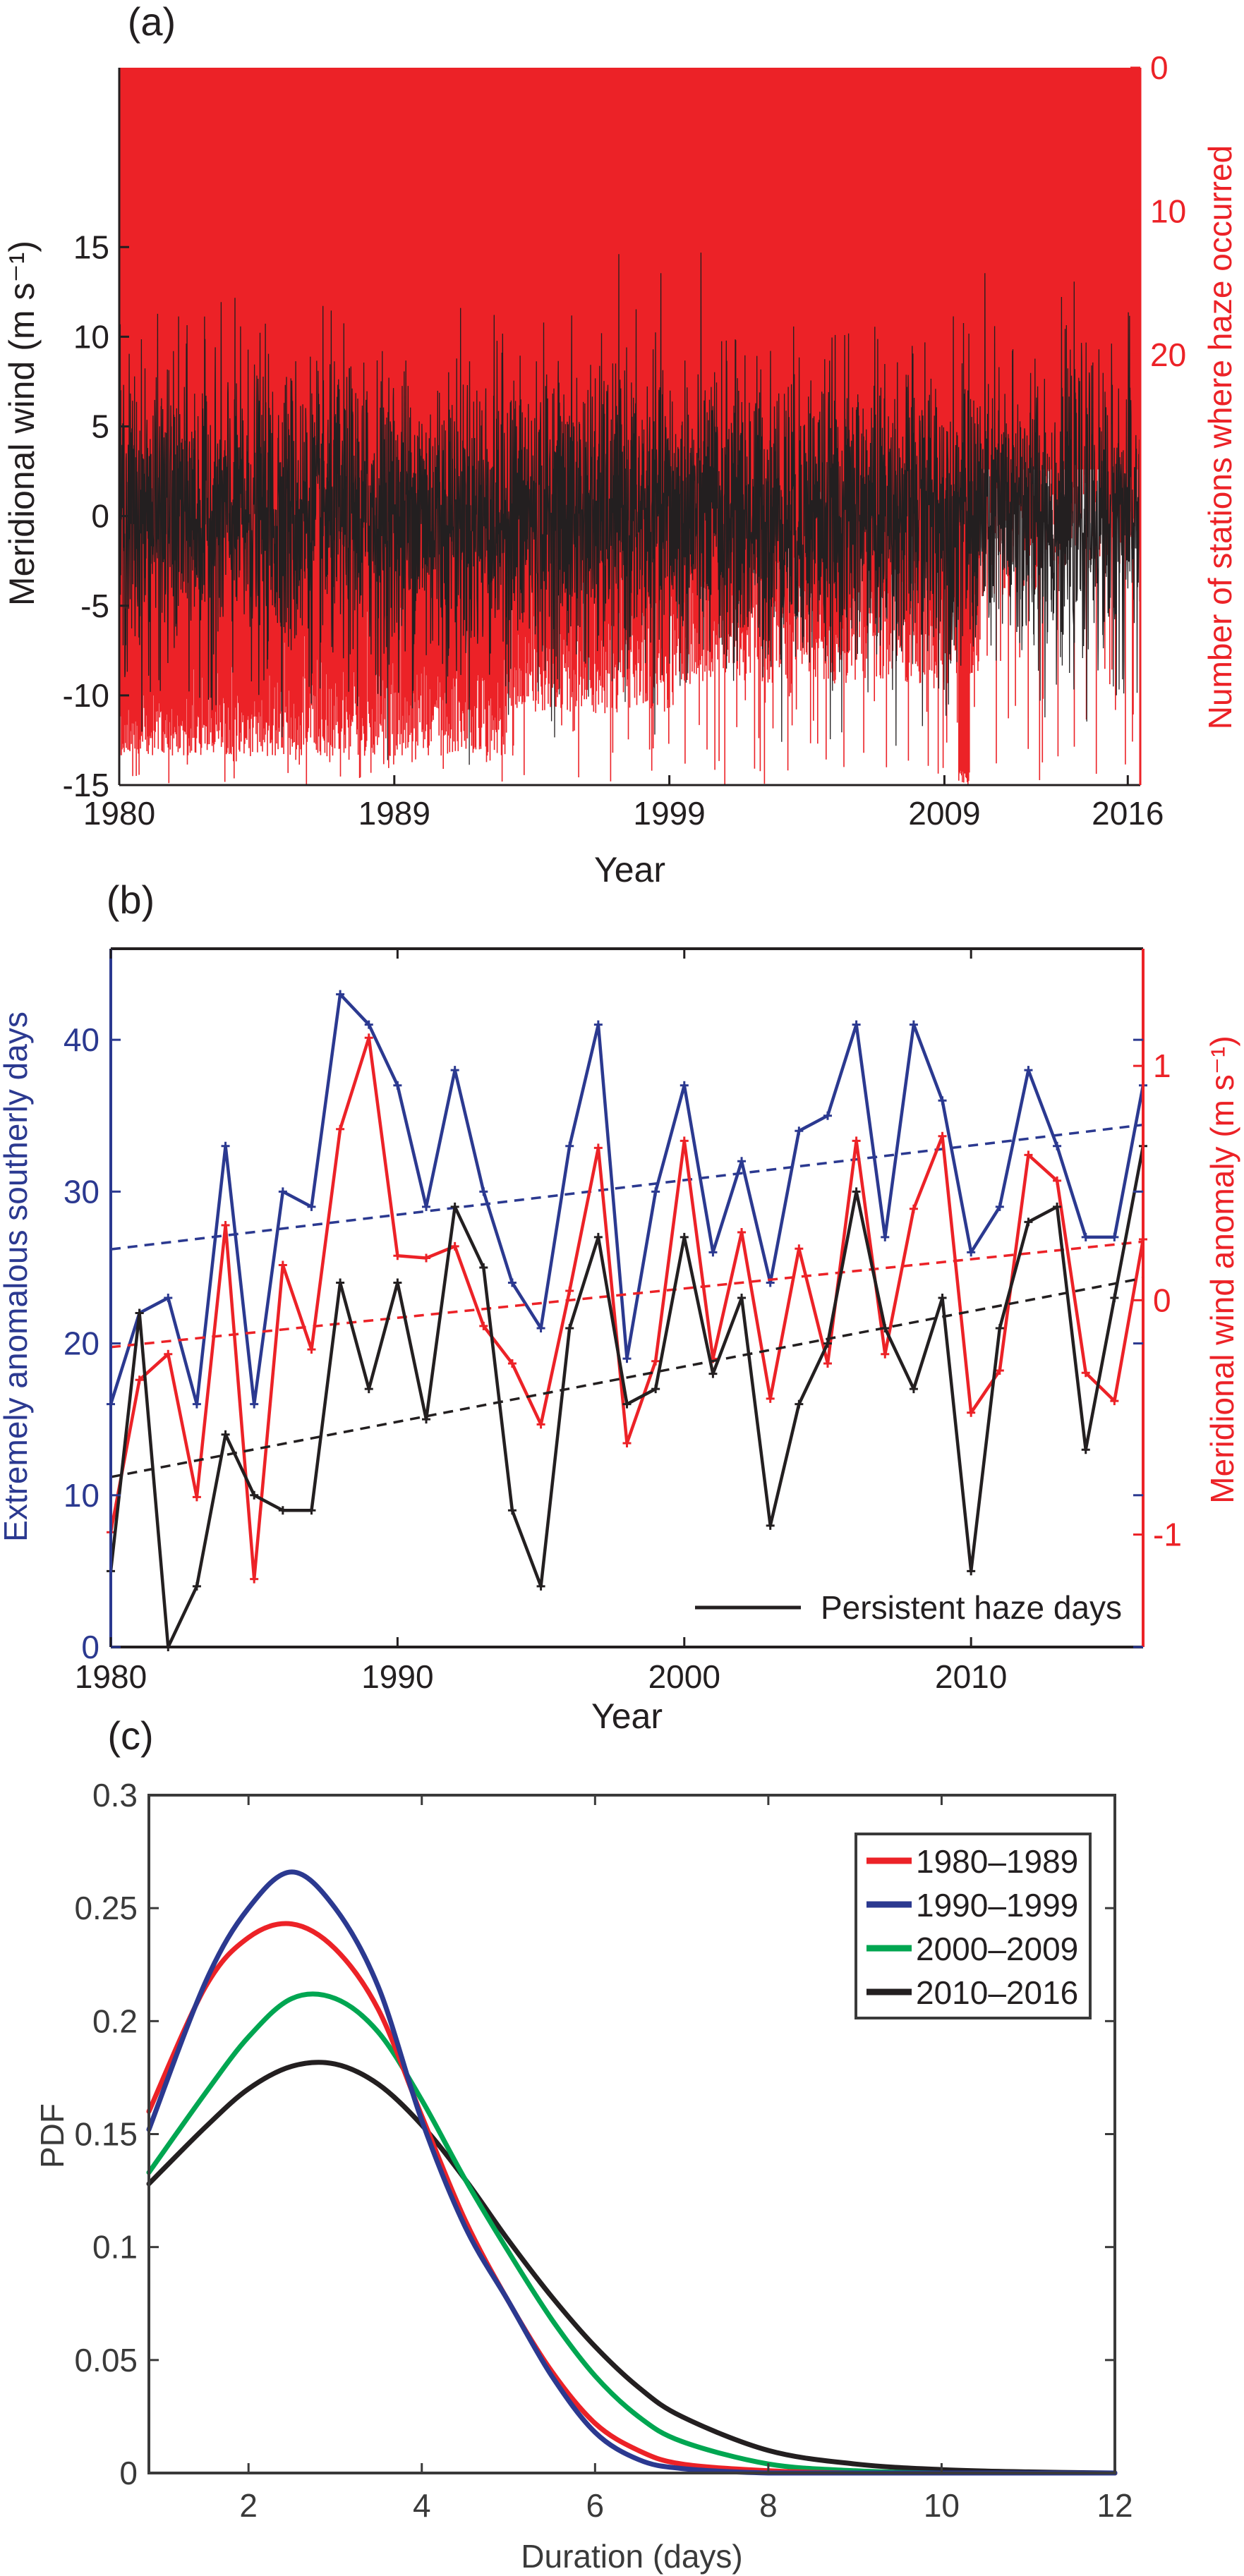 The width and height of the screenshot is (1244, 2576). What do you see at coordinates (81, 1191) in the screenshot?
I see `y-tick-label: 30` at bounding box center [81, 1191].